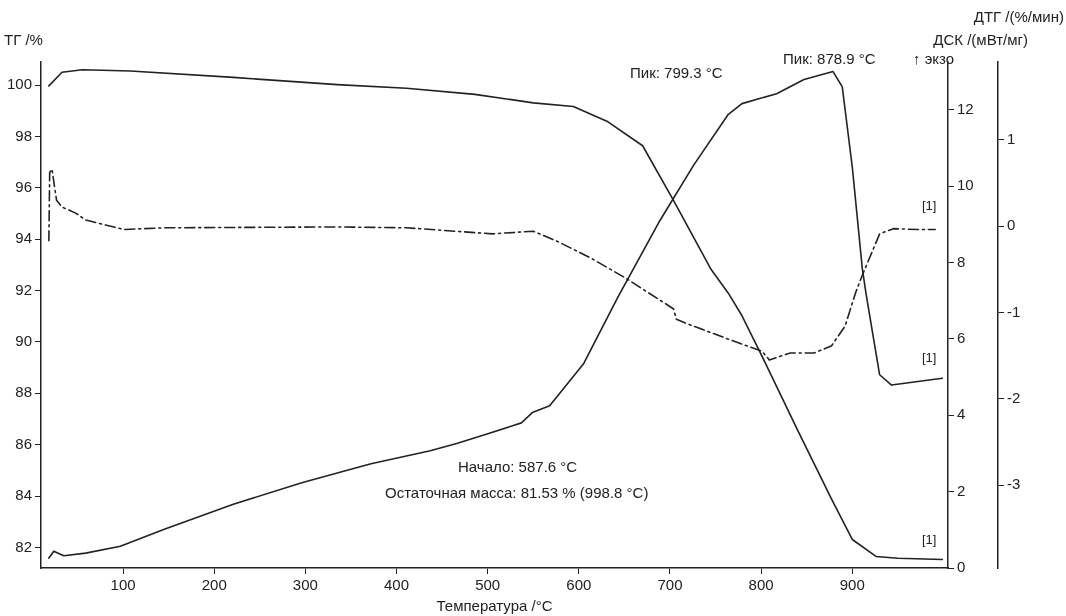 The height and width of the screenshot is (616, 1066). I want to click on y2-tick-label: 2, so click(961, 490).